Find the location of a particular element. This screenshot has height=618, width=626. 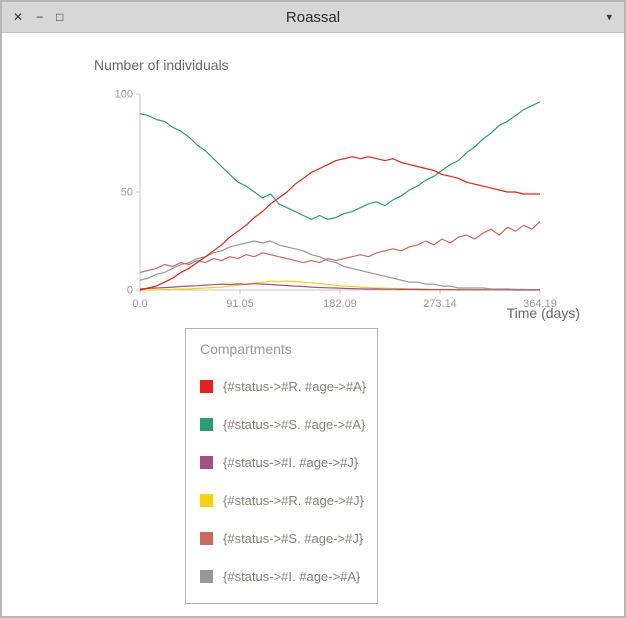

minimize-icon: − is located at coordinates (40, 17).